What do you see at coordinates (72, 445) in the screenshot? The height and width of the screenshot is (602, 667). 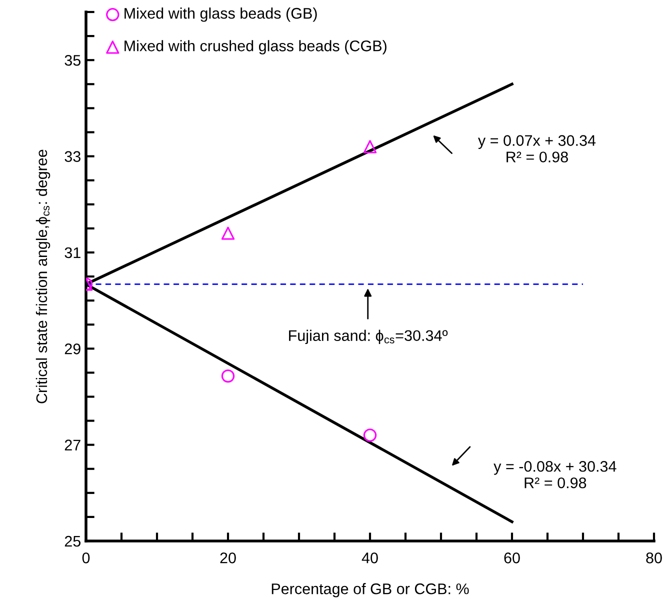 I see `y-tick-label: 27` at bounding box center [72, 445].